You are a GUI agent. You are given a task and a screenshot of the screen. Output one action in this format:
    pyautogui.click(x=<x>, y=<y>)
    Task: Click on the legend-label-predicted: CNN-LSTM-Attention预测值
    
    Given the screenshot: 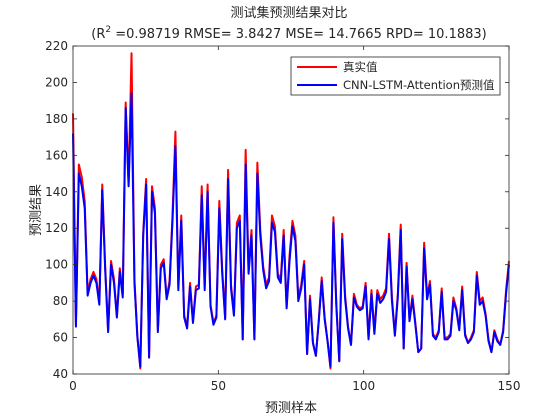 What is the action you would take?
    pyautogui.click(x=419, y=85)
    